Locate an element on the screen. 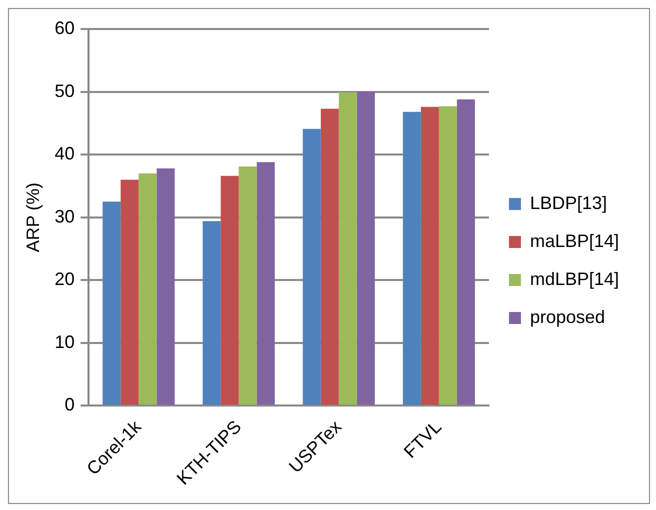  y-tick-label: 30 is located at coordinates (64, 216).